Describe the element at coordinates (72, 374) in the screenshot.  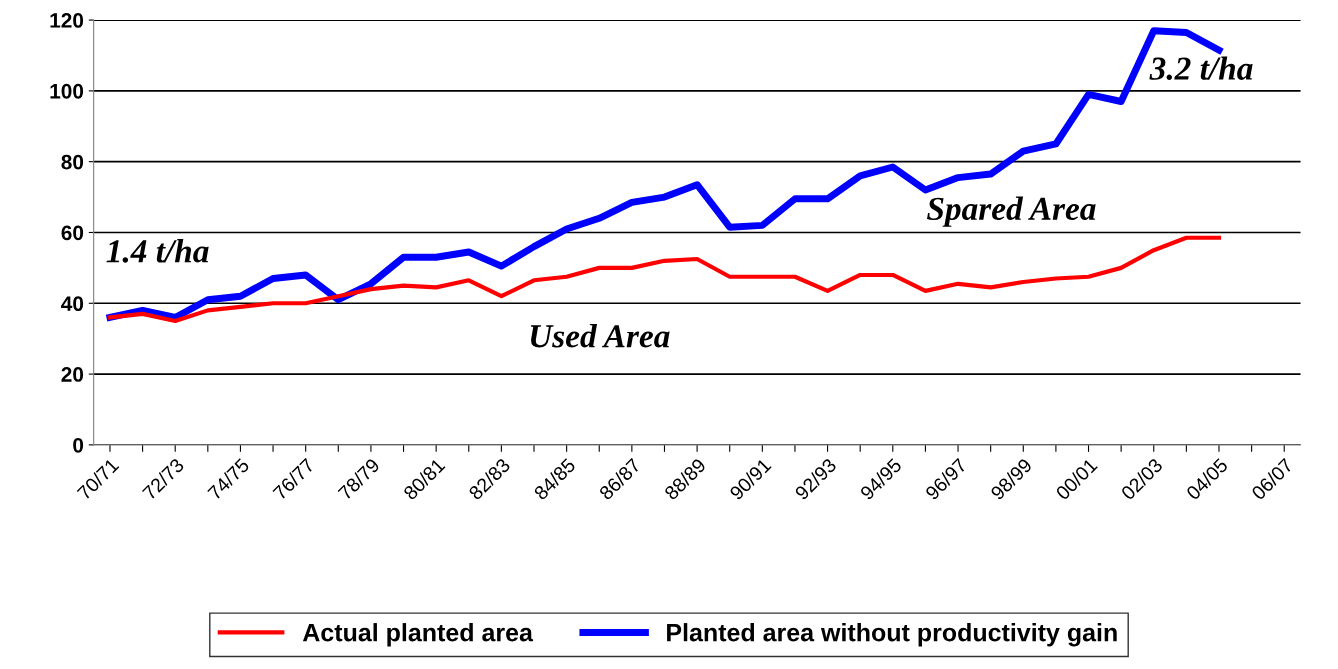
I see `y-tick-label: 20` at that location.